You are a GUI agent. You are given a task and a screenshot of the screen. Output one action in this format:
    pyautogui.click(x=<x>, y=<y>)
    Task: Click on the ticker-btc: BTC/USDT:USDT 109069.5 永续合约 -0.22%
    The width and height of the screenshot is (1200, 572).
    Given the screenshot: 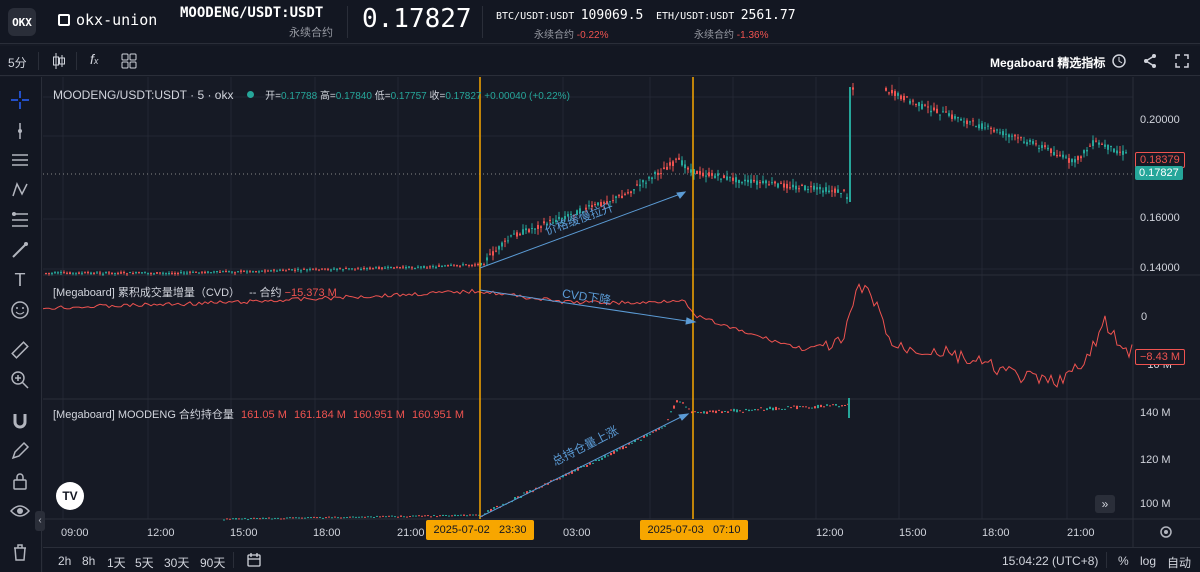 What is the action you would take?
    pyautogui.click(x=569, y=23)
    